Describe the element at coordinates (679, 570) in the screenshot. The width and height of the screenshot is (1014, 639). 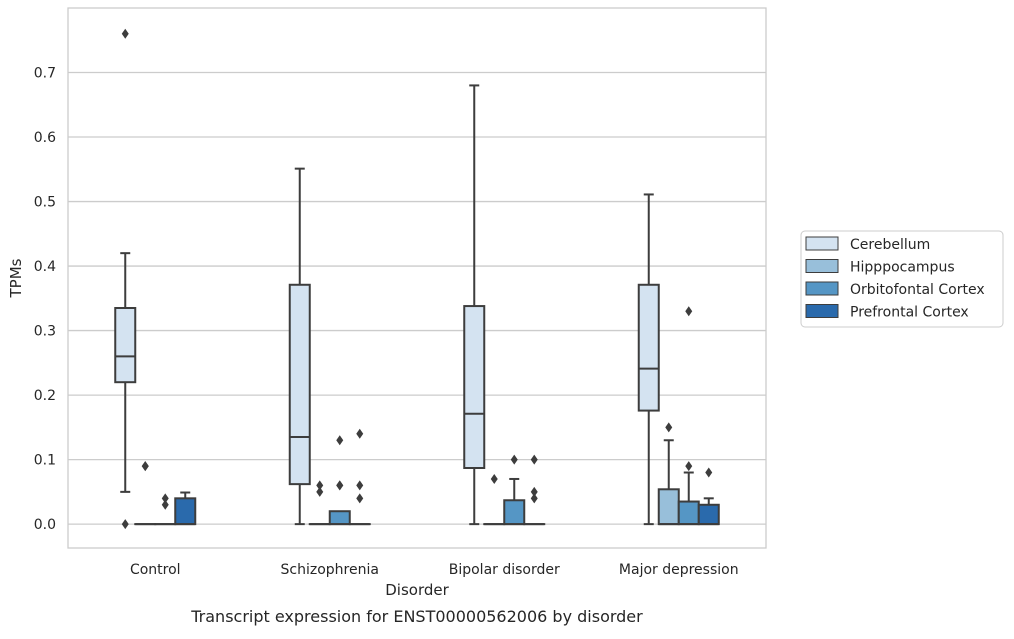
I see `x-tick-label: Major depression` at that location.